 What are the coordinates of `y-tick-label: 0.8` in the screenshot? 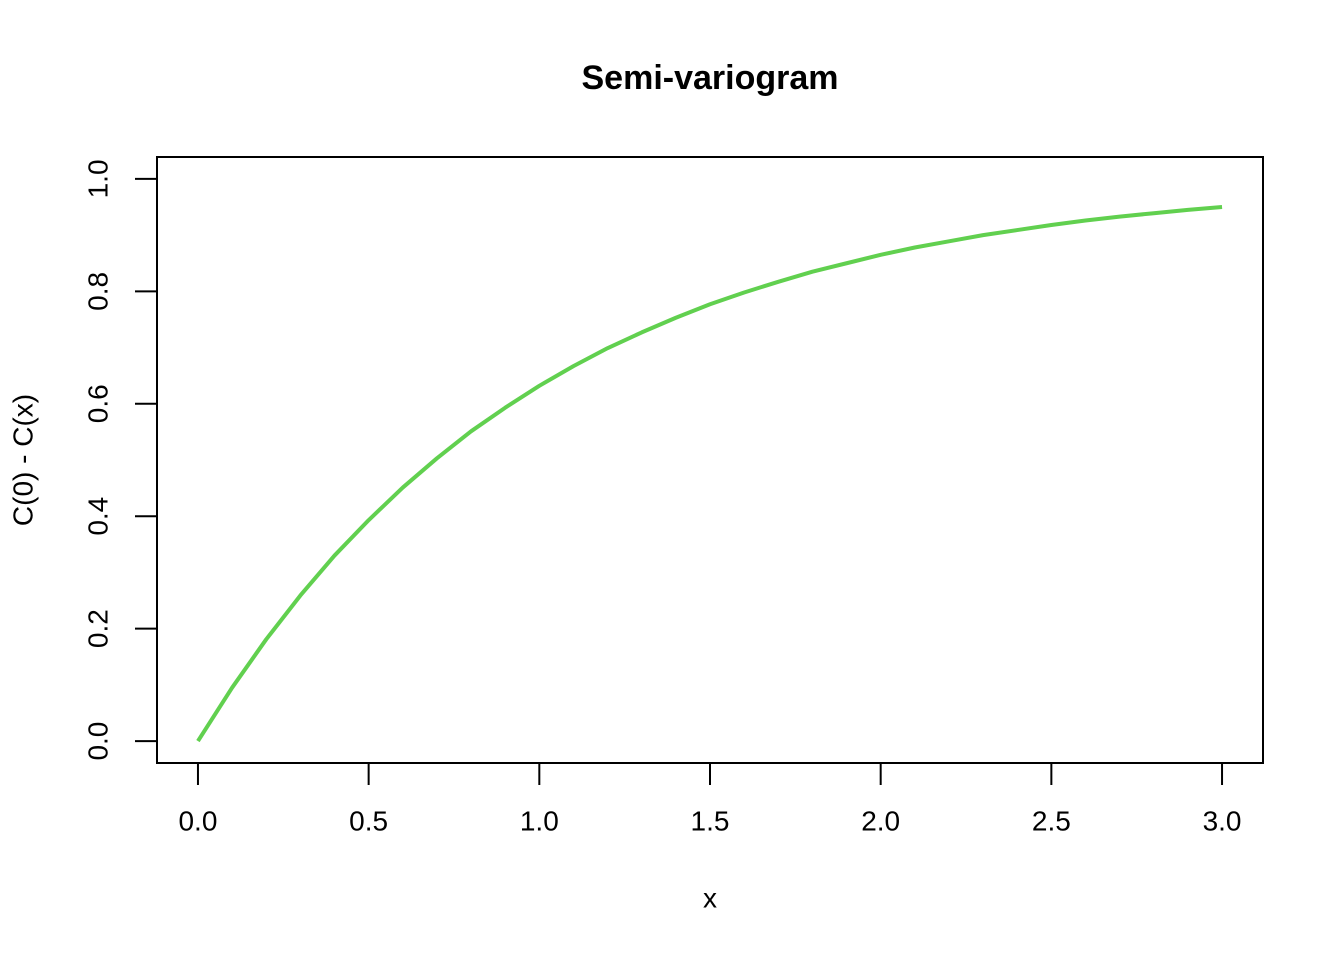 It's located at (97, 291).